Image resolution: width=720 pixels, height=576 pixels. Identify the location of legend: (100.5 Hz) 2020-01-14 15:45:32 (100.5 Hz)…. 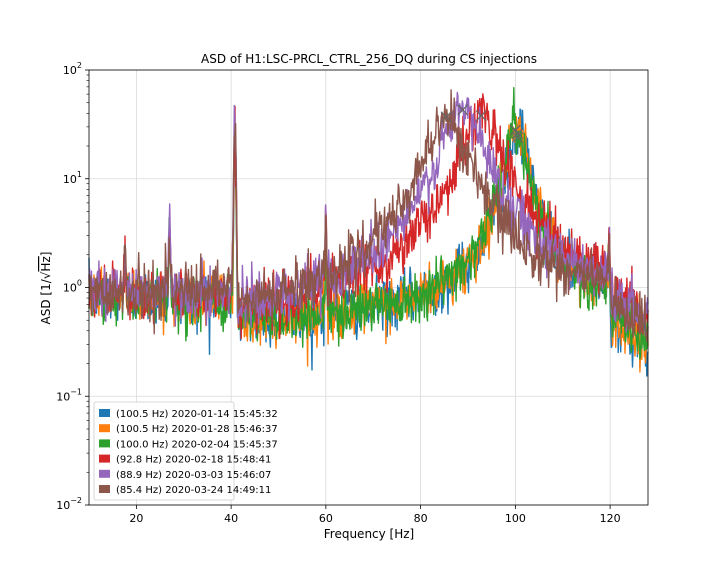
(185, 451).